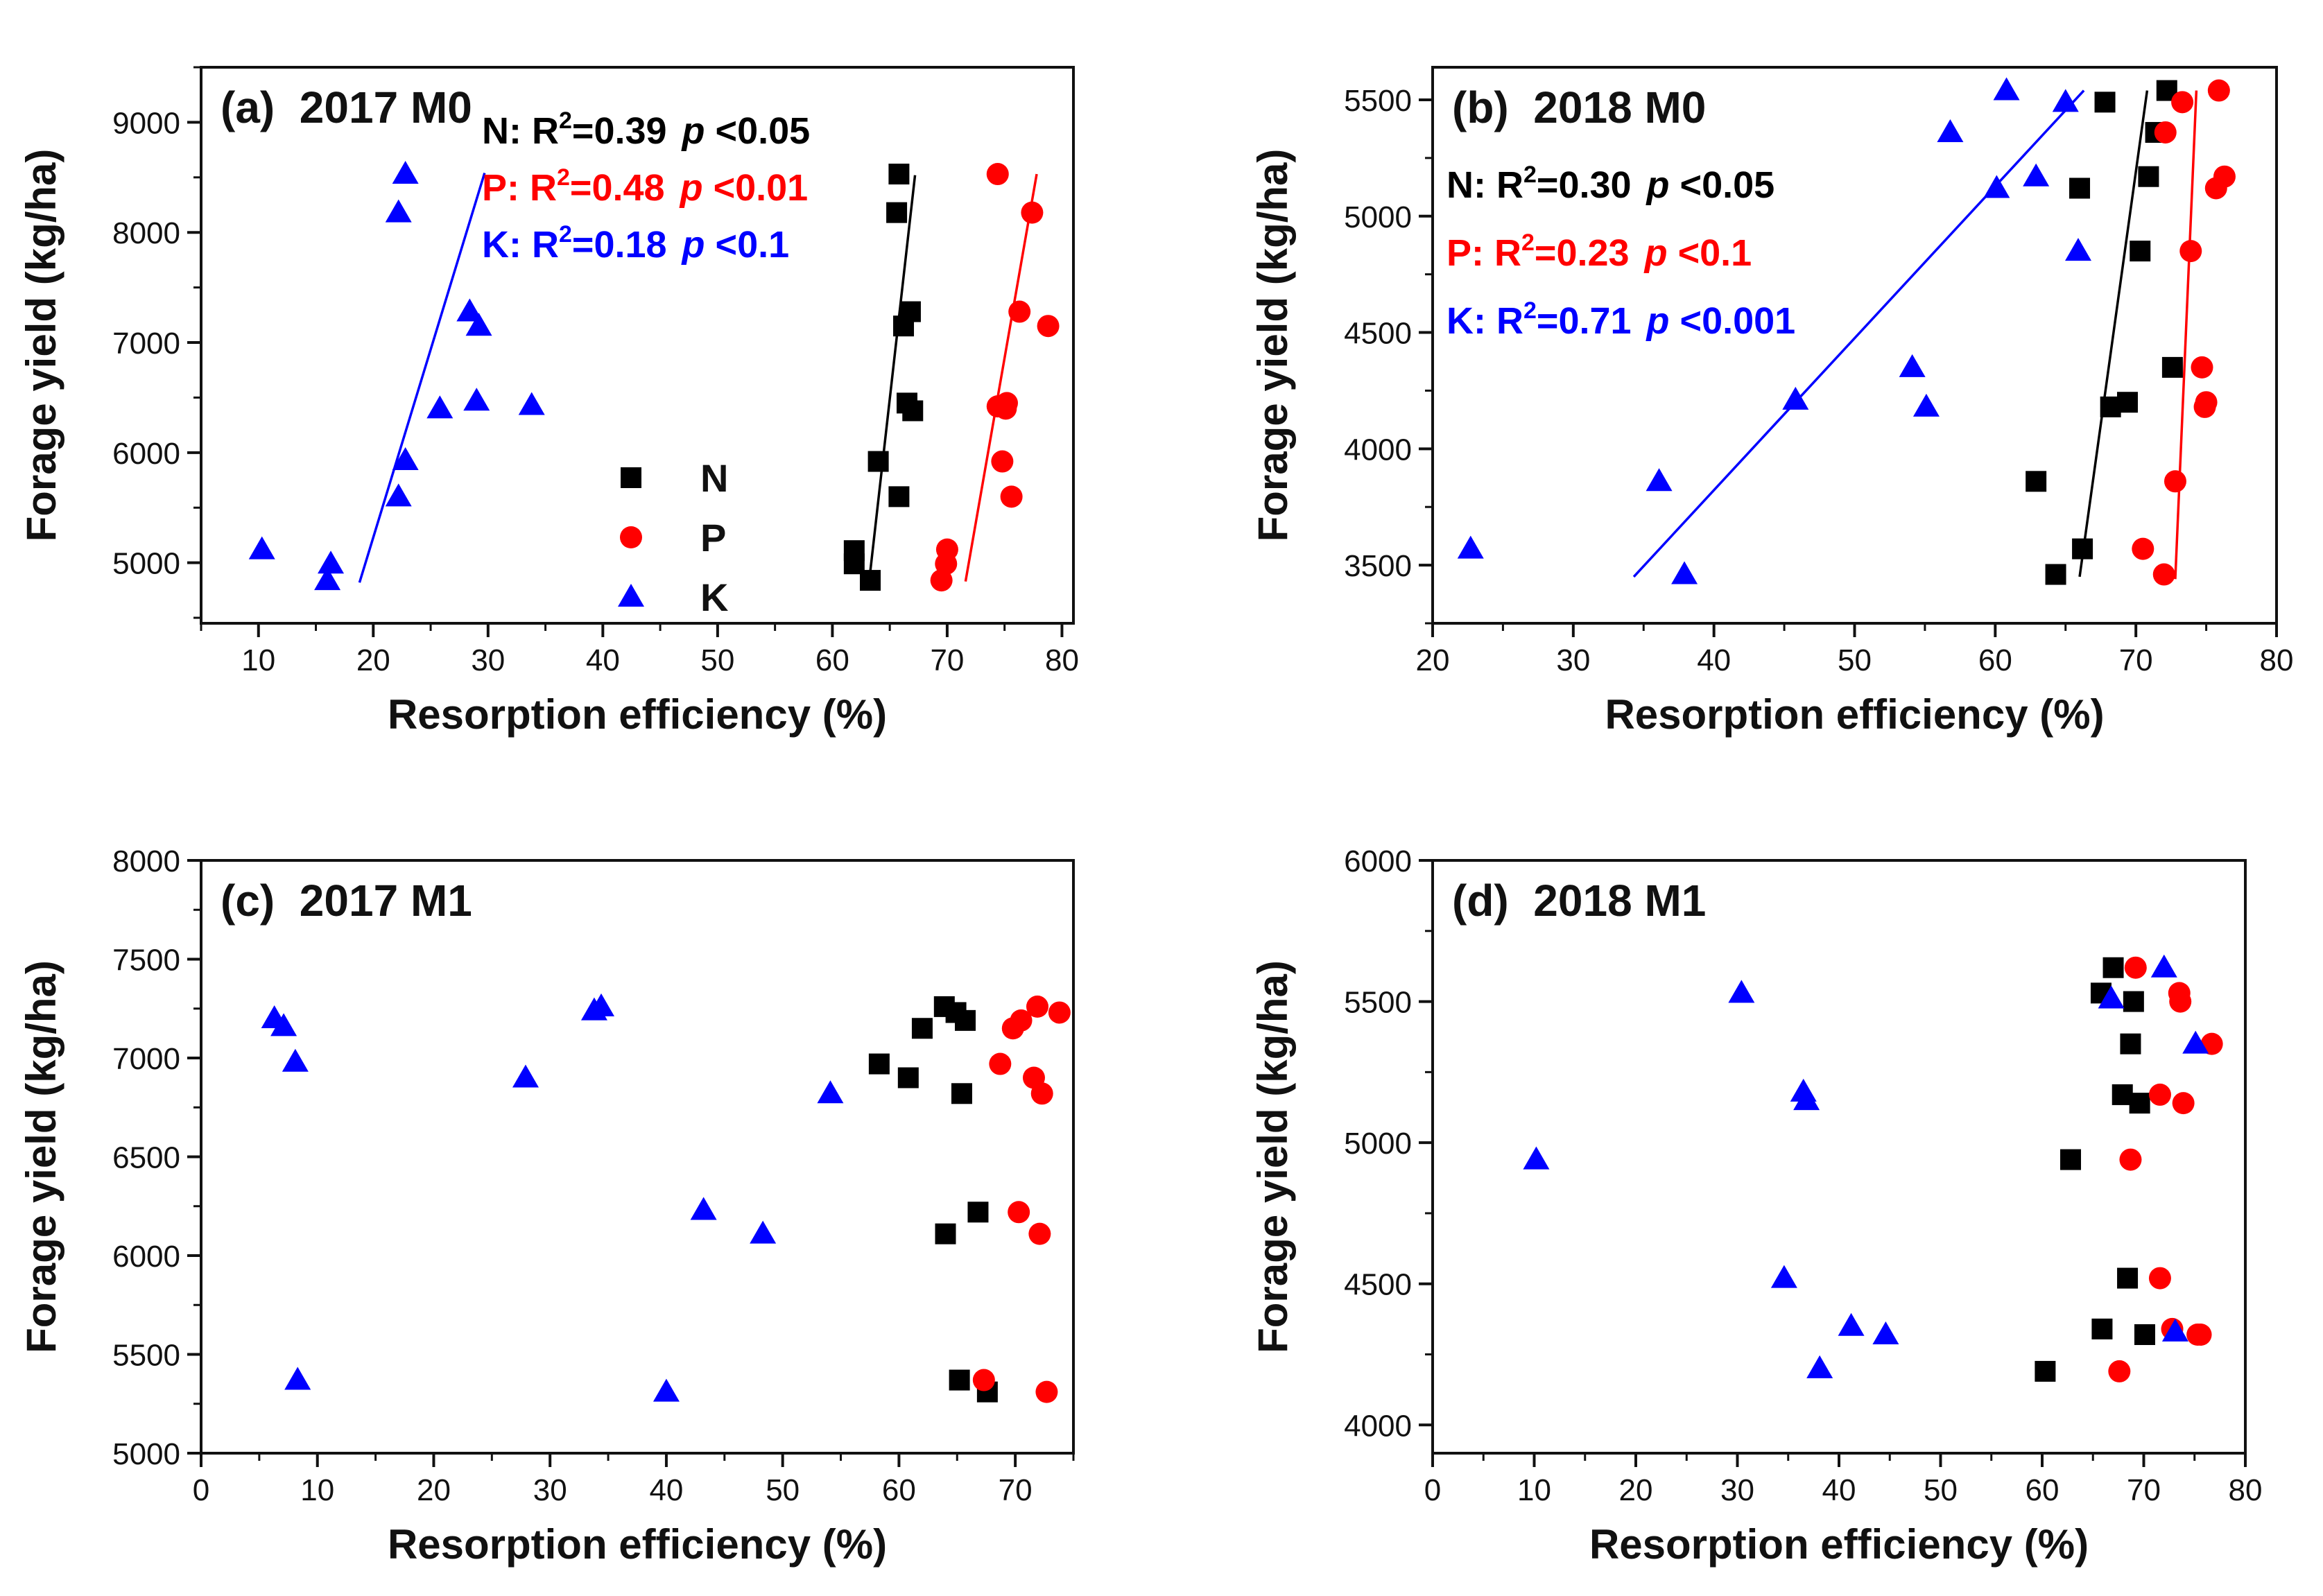 This screenshot has width=2323, height=1596. I want to click on stat-label: N: R, so click(1485, 185).